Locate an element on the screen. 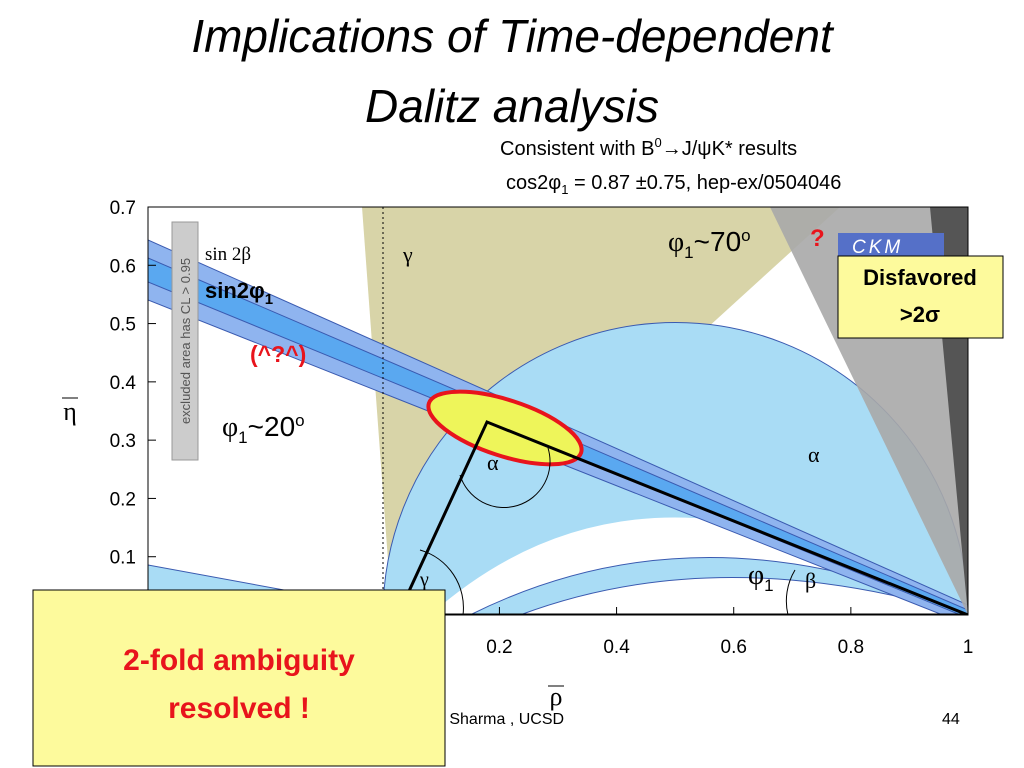 The width and height of the screenshot is (1024, 768). beta-label: β is located at coordinates (810, 580).